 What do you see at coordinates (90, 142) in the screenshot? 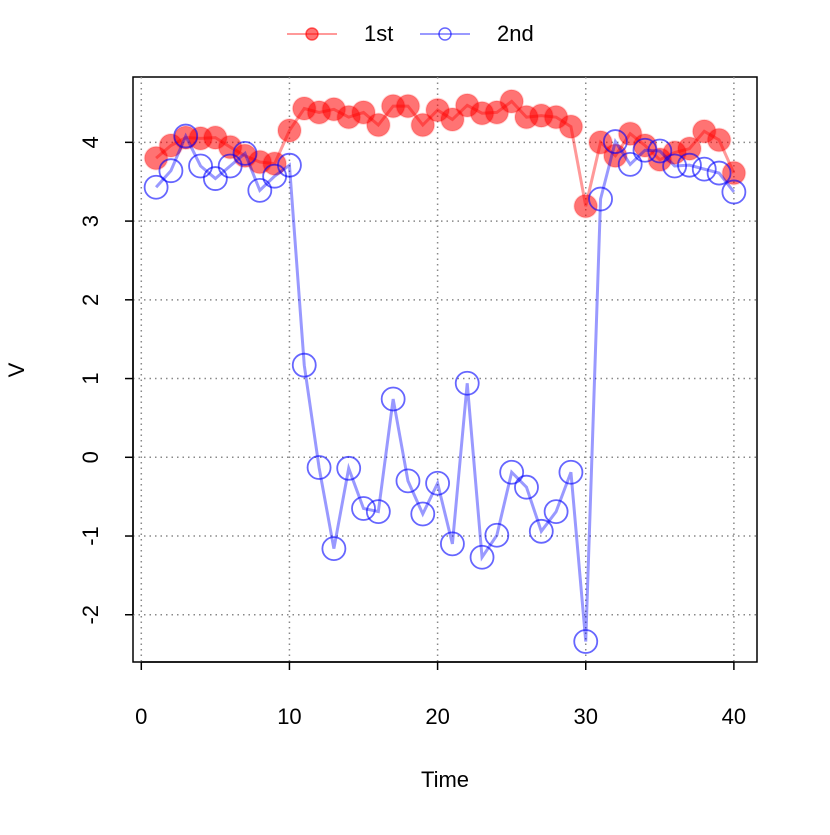
I see `y-tick-label: 4` at bounding box center [90, 142].